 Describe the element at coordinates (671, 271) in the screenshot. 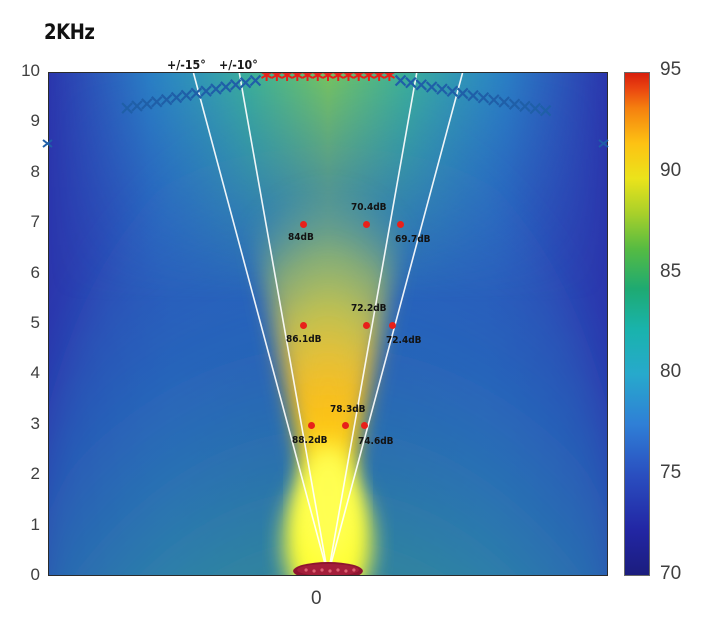

I see `colorbar-tick-85: 85` at that location.